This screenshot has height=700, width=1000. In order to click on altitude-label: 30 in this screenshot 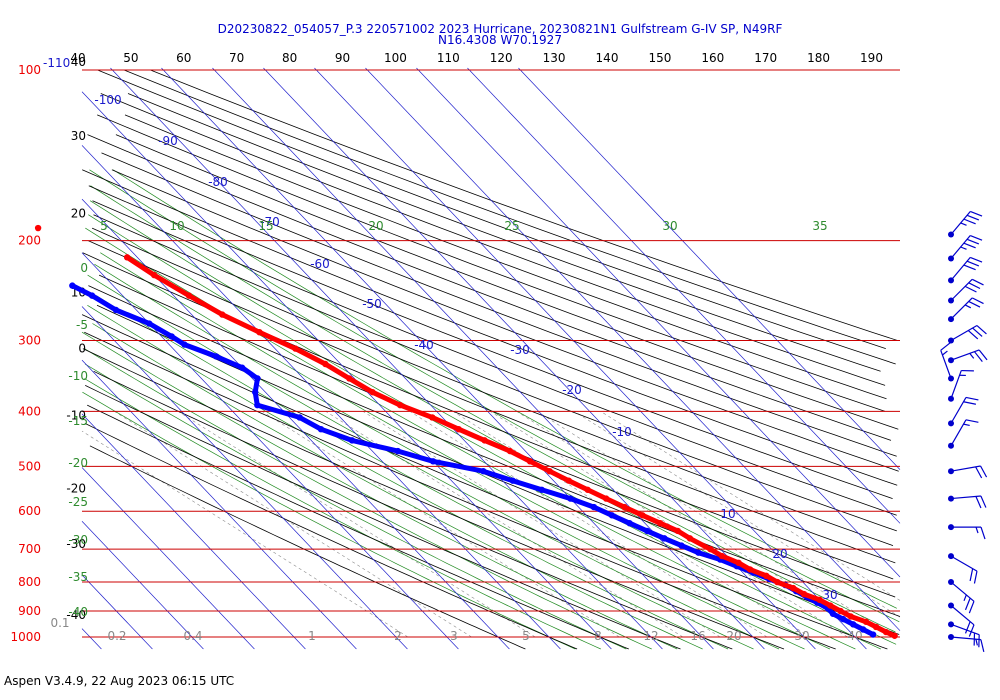, I will do `click(78, 136)`.